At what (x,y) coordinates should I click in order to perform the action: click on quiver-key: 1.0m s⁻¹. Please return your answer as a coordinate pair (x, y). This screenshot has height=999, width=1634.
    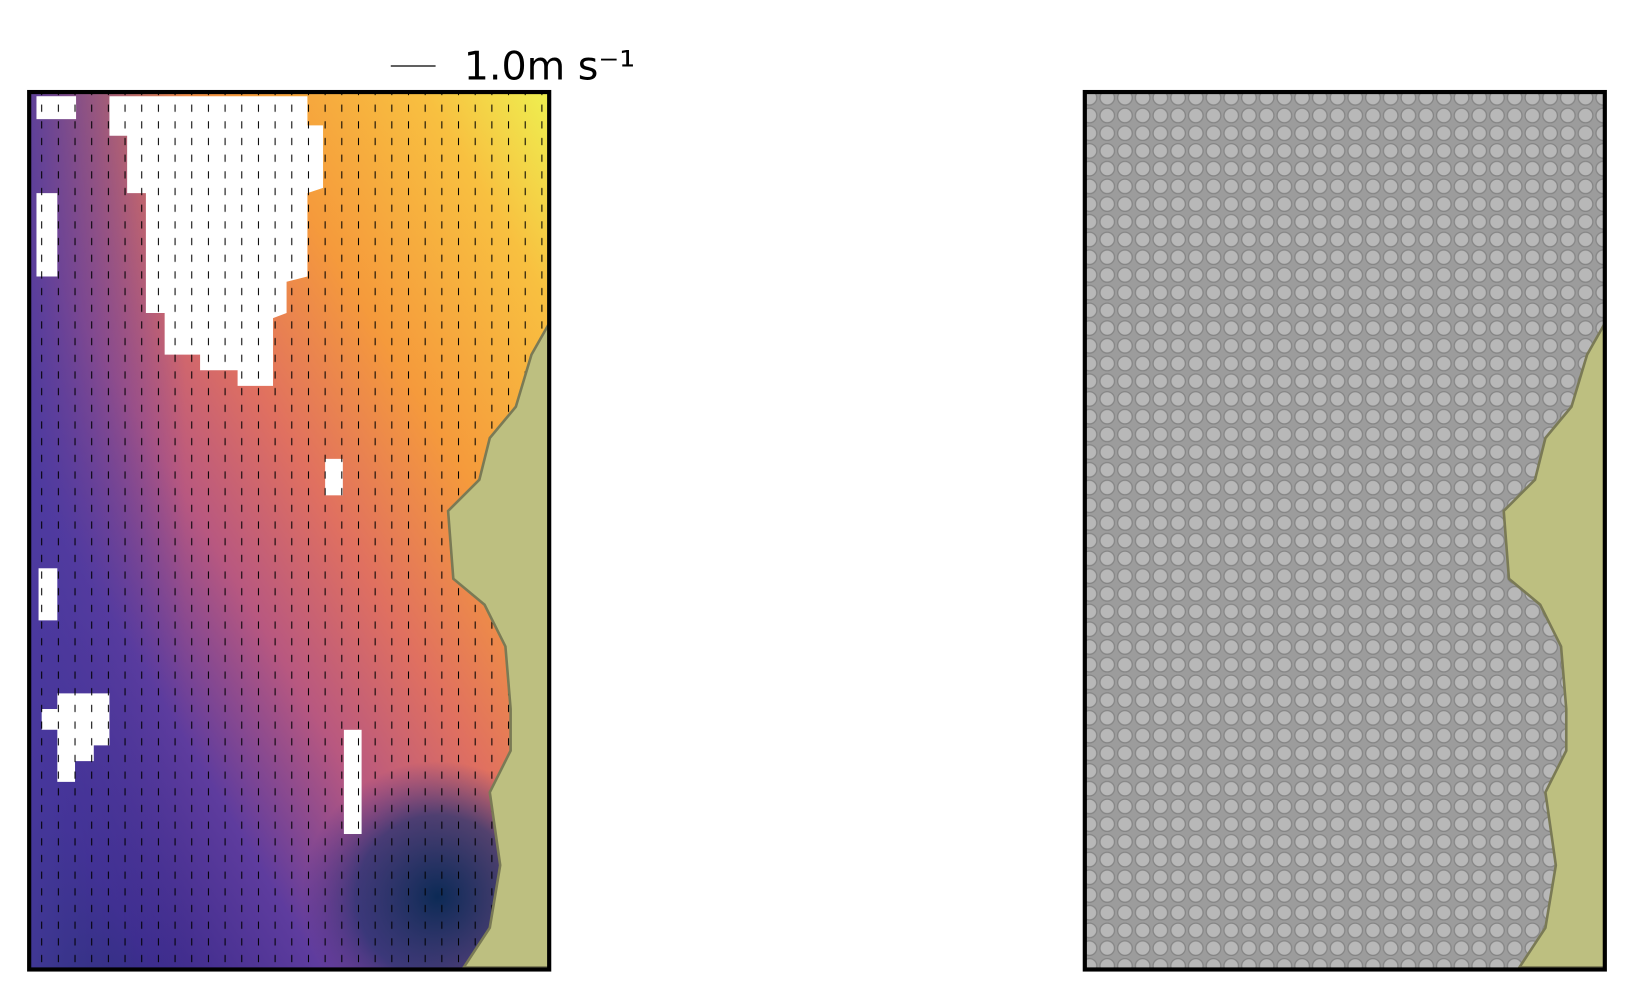
    Looking at the image, I should click on (512, 67).